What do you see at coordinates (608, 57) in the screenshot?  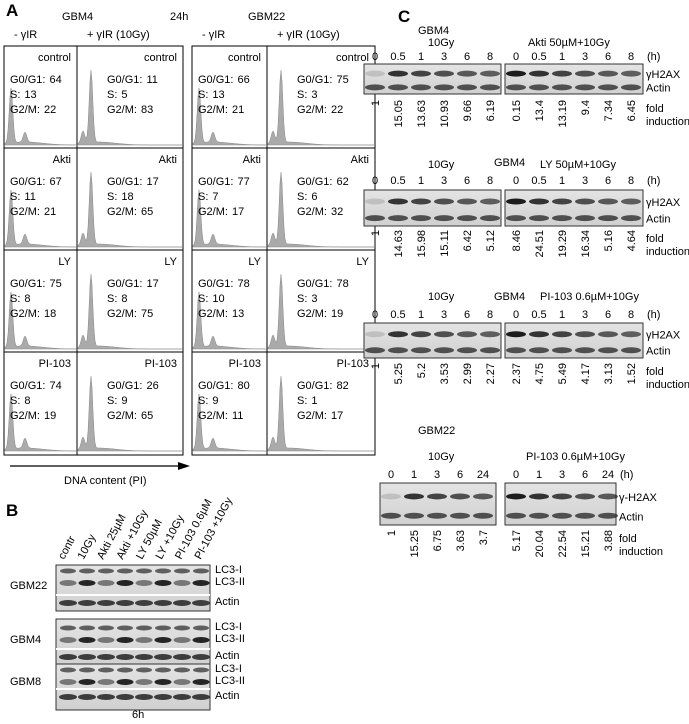 I see `time-label: 6` at bounding box center [608, 57].